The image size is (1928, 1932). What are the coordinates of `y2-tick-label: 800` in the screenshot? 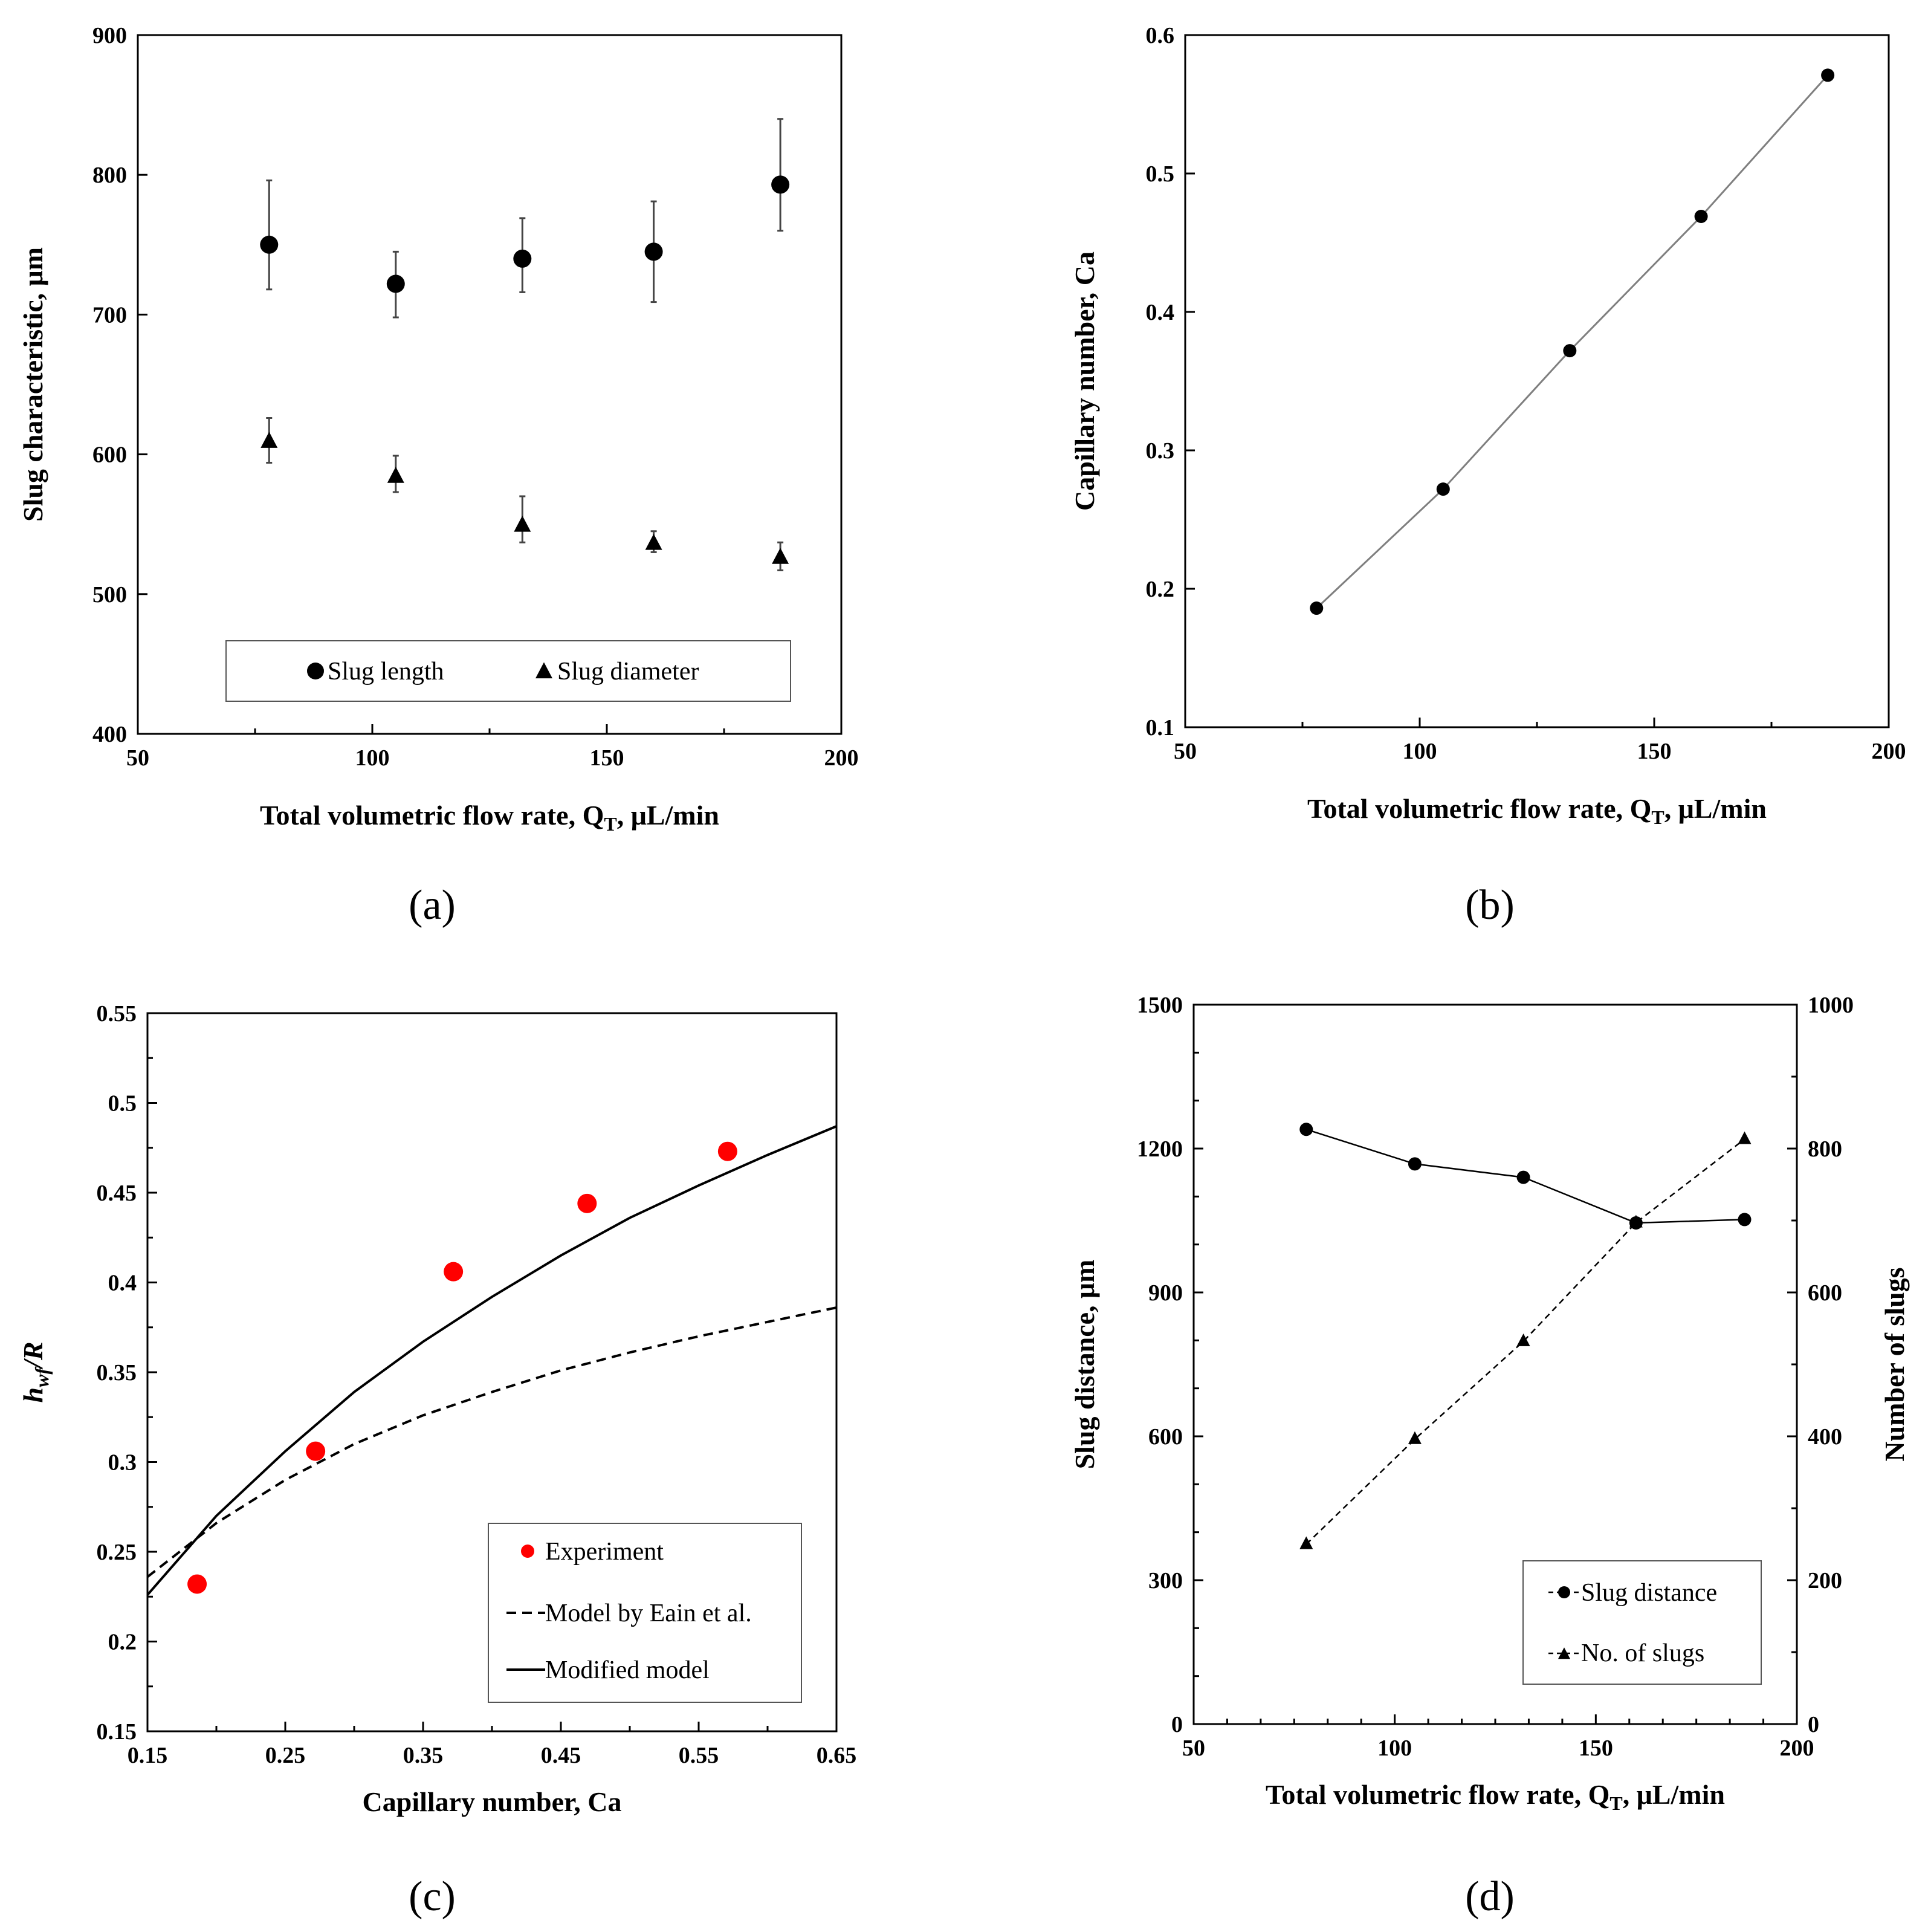 It's located at (1825, 1149).